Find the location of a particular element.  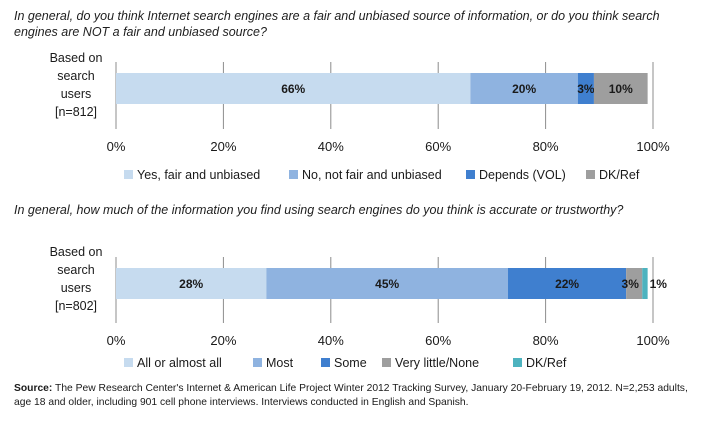

data-label: 66% is located at coordinates (293, 89).